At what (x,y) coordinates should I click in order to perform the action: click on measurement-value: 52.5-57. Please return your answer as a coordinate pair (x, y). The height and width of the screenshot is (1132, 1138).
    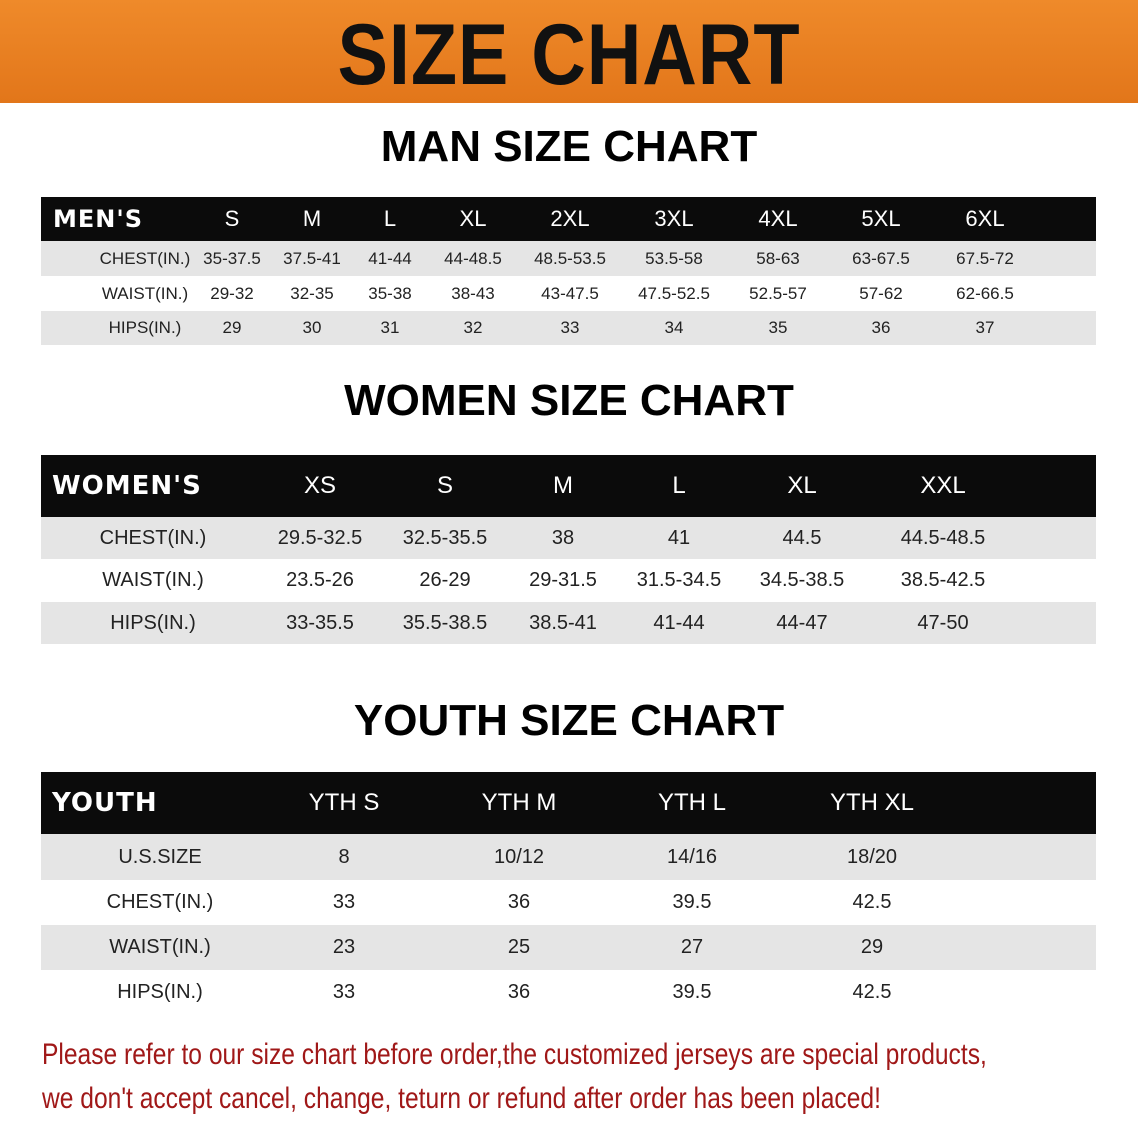
    Looking at the image, I should click on (778, 293).